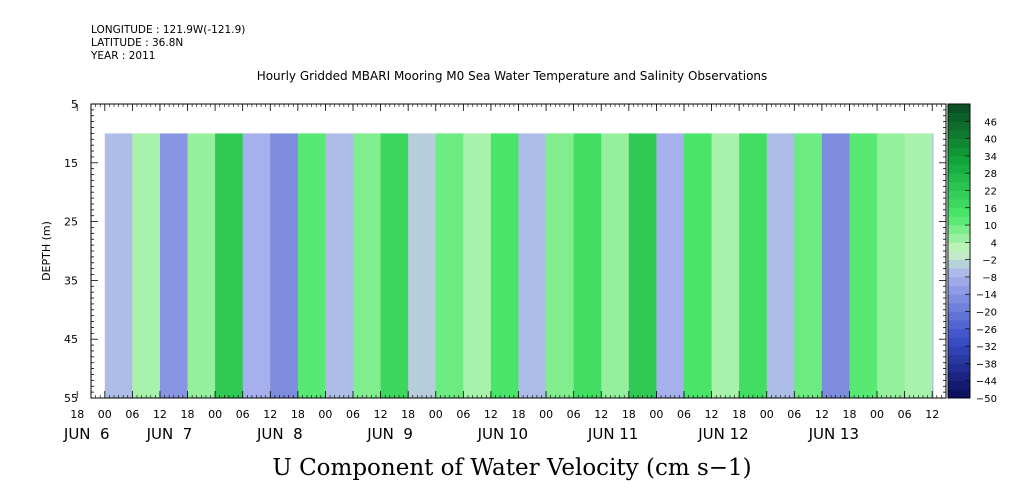 This screenshot has height=504, width=1009. Describe the element at coordinates (71, 222) in the screenshot. I see `y-tick-label: 25` at that location.